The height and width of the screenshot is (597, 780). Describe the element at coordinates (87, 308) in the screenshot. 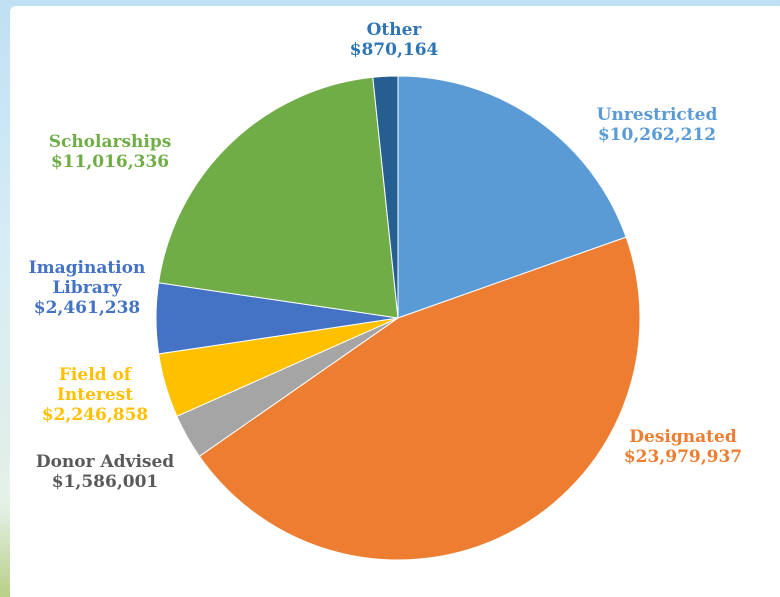

I see `value-label: $2,461,238` at that location.